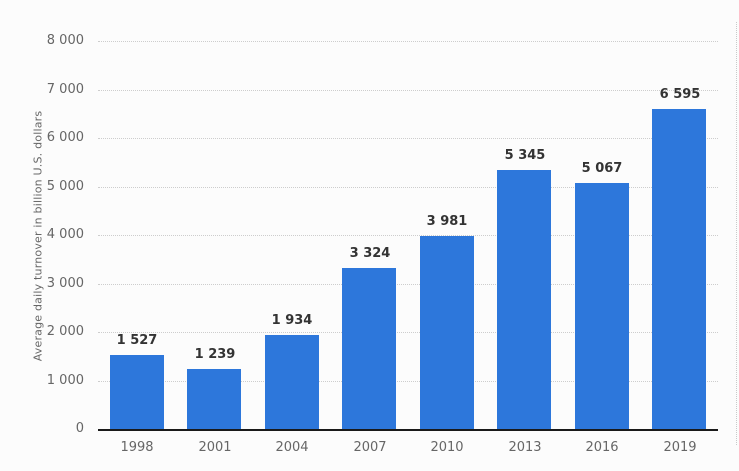 This screenshot has width=739, height=471. Describe the element at coordinates (137, 392) in the screenshot. I see `bar-1998` at that location.